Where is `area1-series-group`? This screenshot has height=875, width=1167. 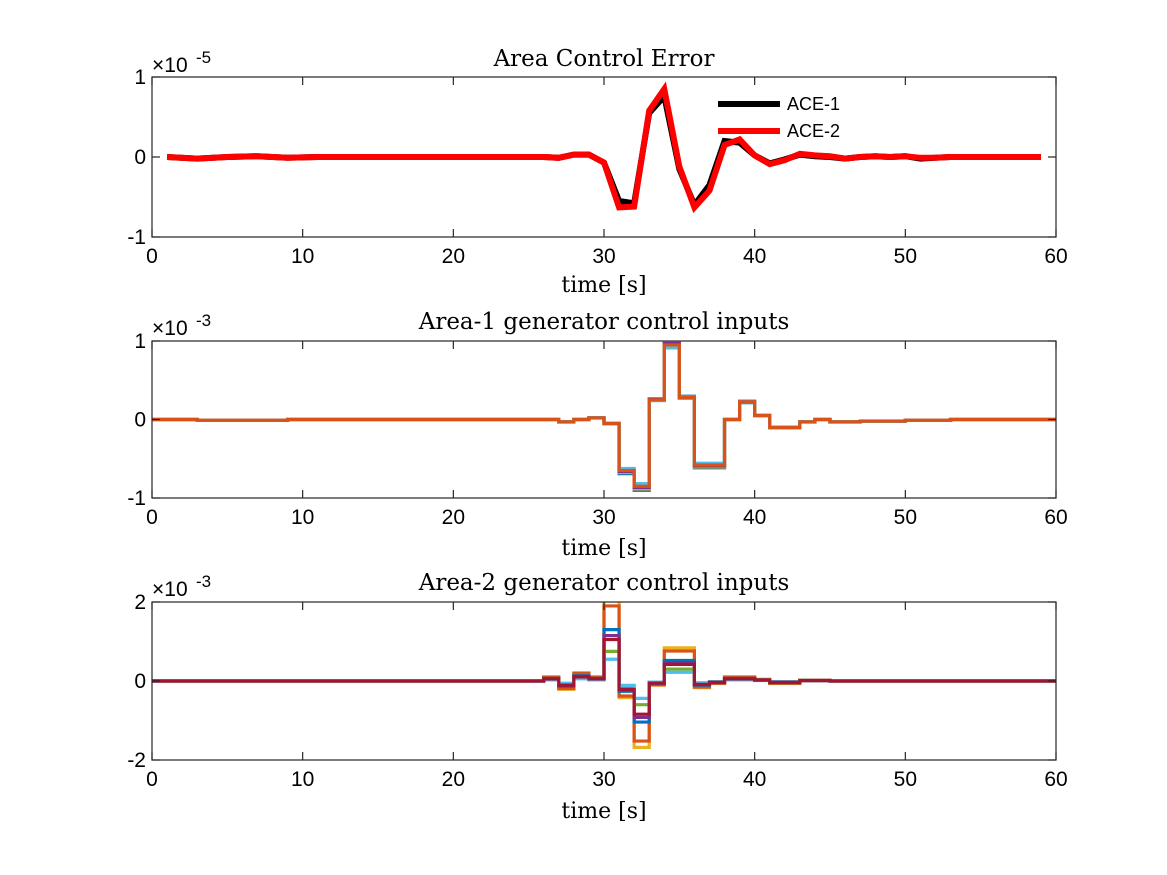
area1-series-group is located at coordinates (604, 416).